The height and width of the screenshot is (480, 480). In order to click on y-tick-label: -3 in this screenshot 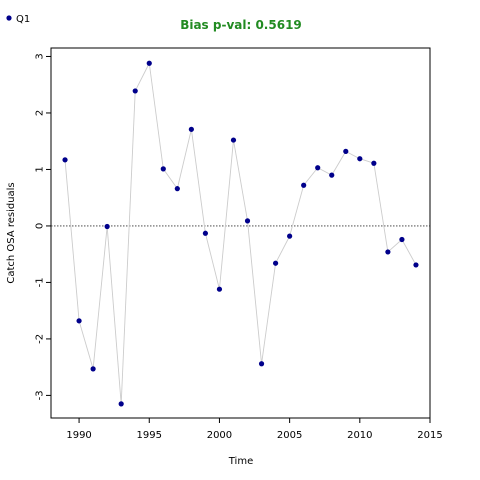, I will do `click(40, 395)`.